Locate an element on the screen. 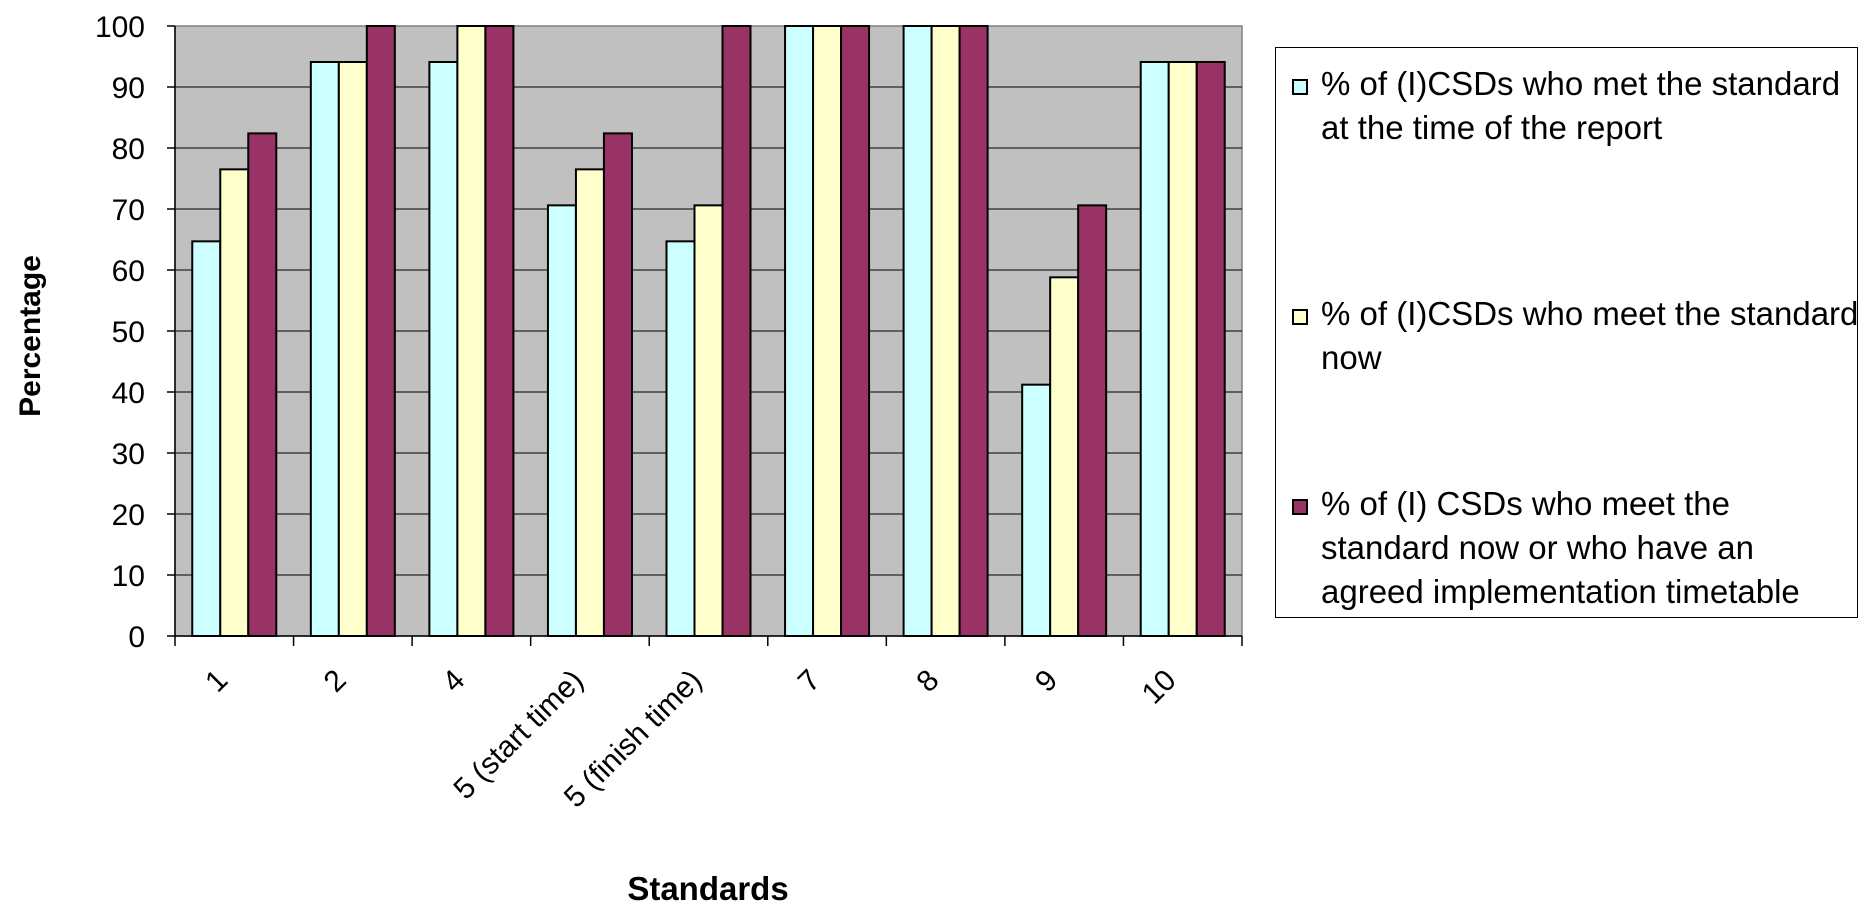 This screenshot has width=1865, height=903. y-tick-label: 60 is located at coordinates (128, 271).